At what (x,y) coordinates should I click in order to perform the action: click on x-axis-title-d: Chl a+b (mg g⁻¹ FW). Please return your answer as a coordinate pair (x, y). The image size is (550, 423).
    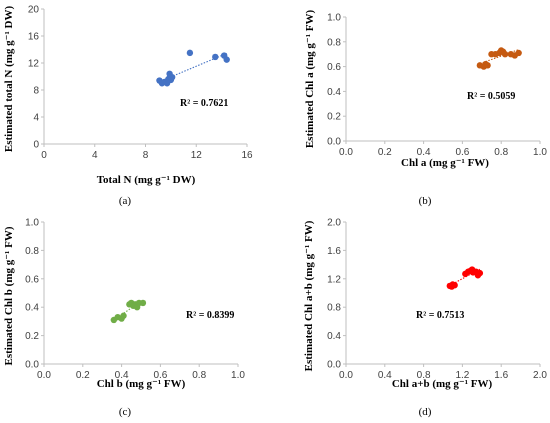
    Looking at the image, I should click on (442, 384).